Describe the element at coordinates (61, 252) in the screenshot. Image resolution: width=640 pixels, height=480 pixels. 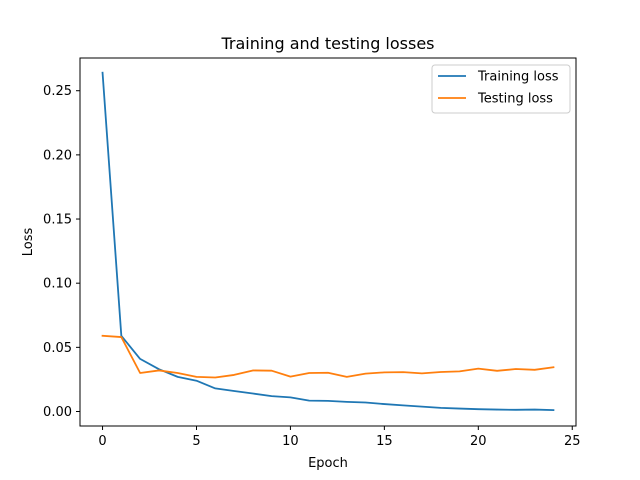
I see `y-axis-ticks: 0.00 0.05 0.10 0.15 0.20 0.25` at that location.